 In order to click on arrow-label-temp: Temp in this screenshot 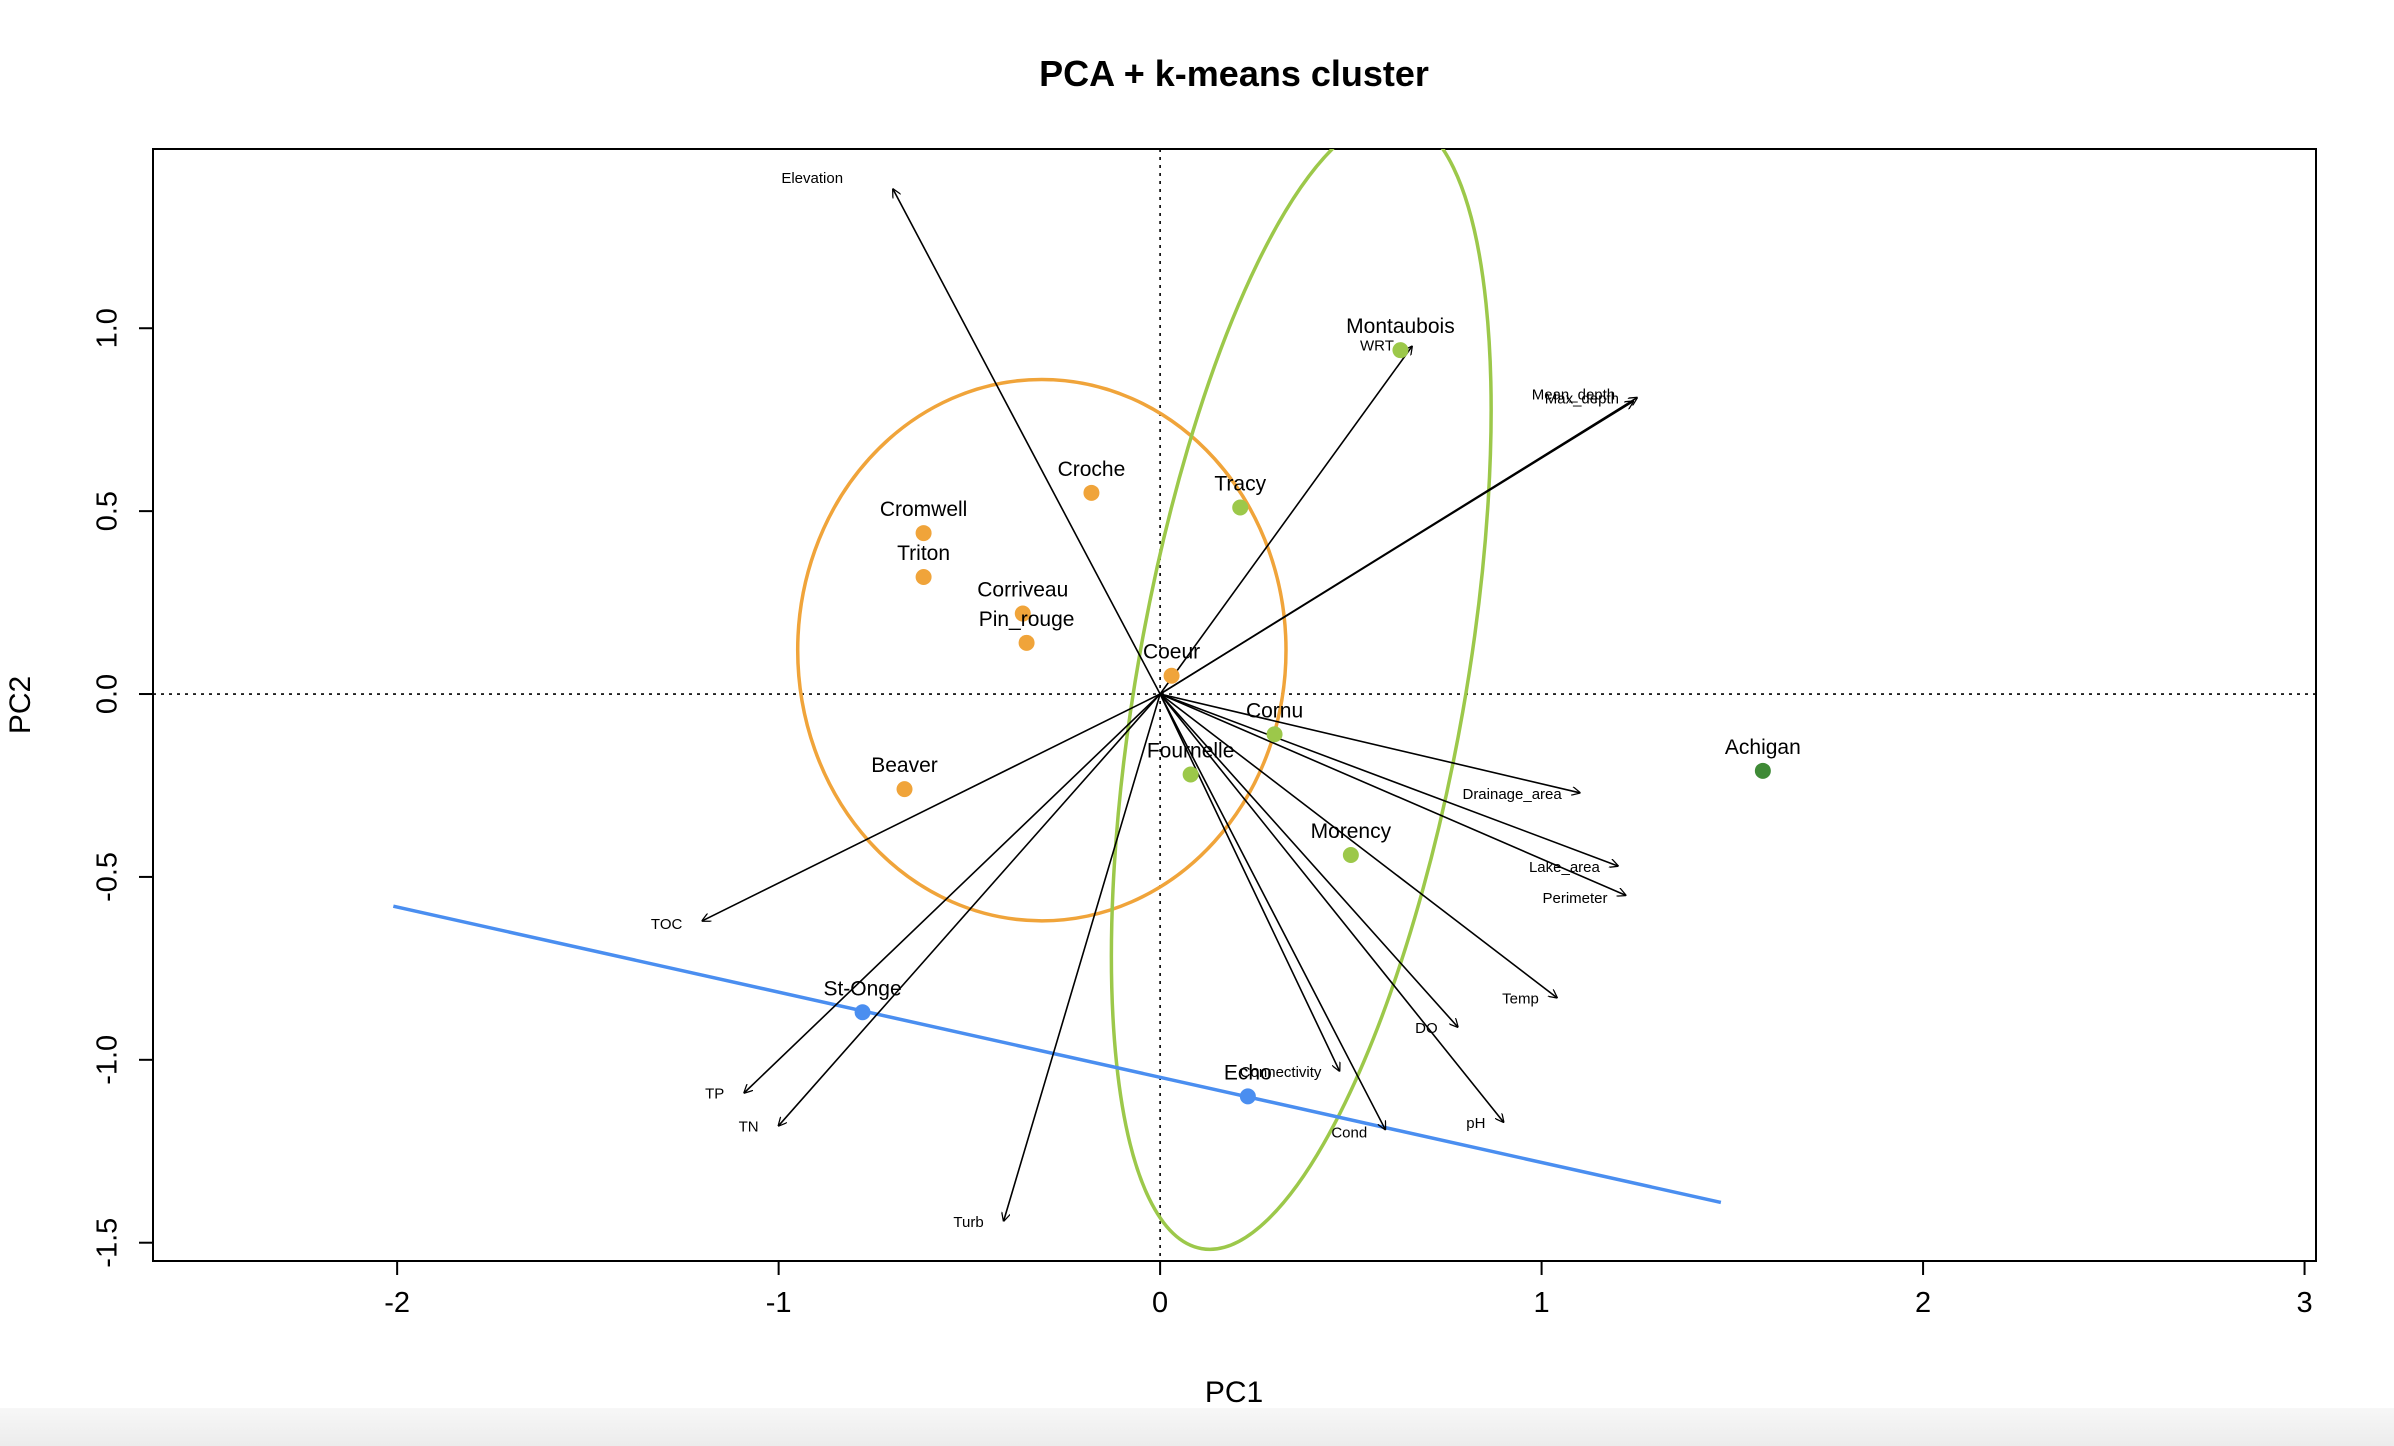, I will do `click(1520, 999)`.